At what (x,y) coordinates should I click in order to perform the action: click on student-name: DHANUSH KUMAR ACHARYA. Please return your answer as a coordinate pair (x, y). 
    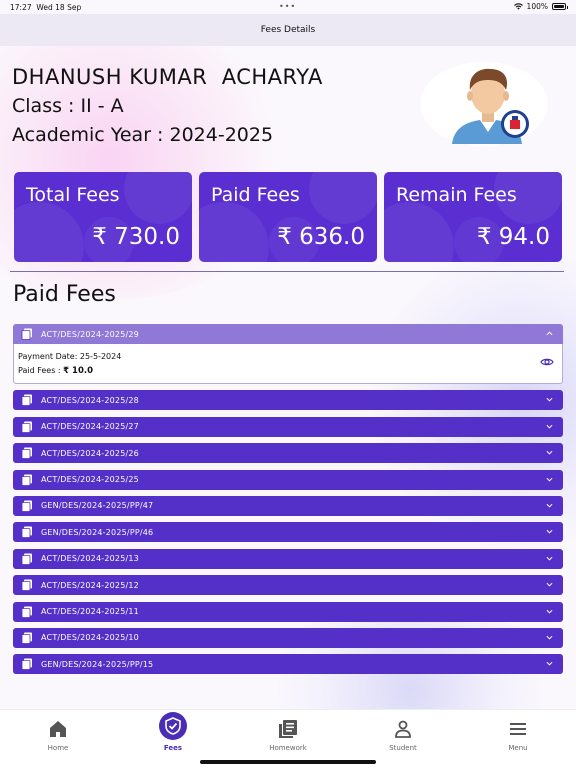
    Looking at the image, I should click on (167, 77).